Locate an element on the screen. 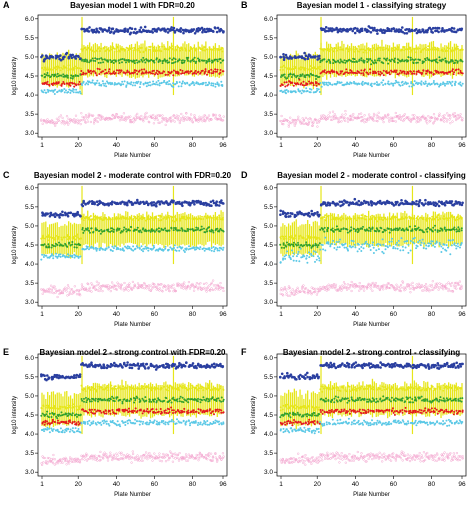 The image size is (474, 505). y-tick-label: 4.0 is located at coordinates (29, 95).